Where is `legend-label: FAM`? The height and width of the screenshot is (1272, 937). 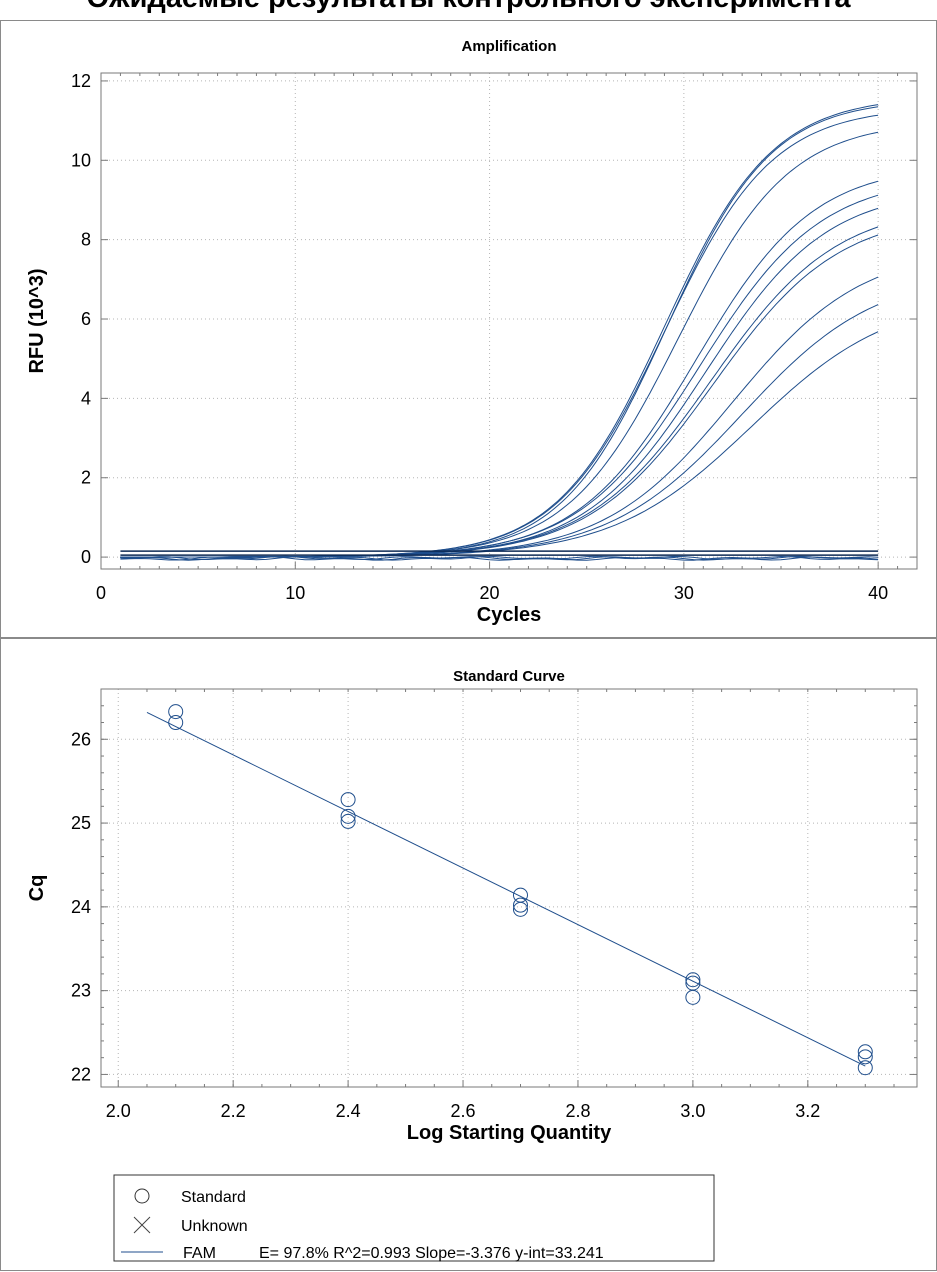 legend-label: FAM is located at coordinates (199, 1253).